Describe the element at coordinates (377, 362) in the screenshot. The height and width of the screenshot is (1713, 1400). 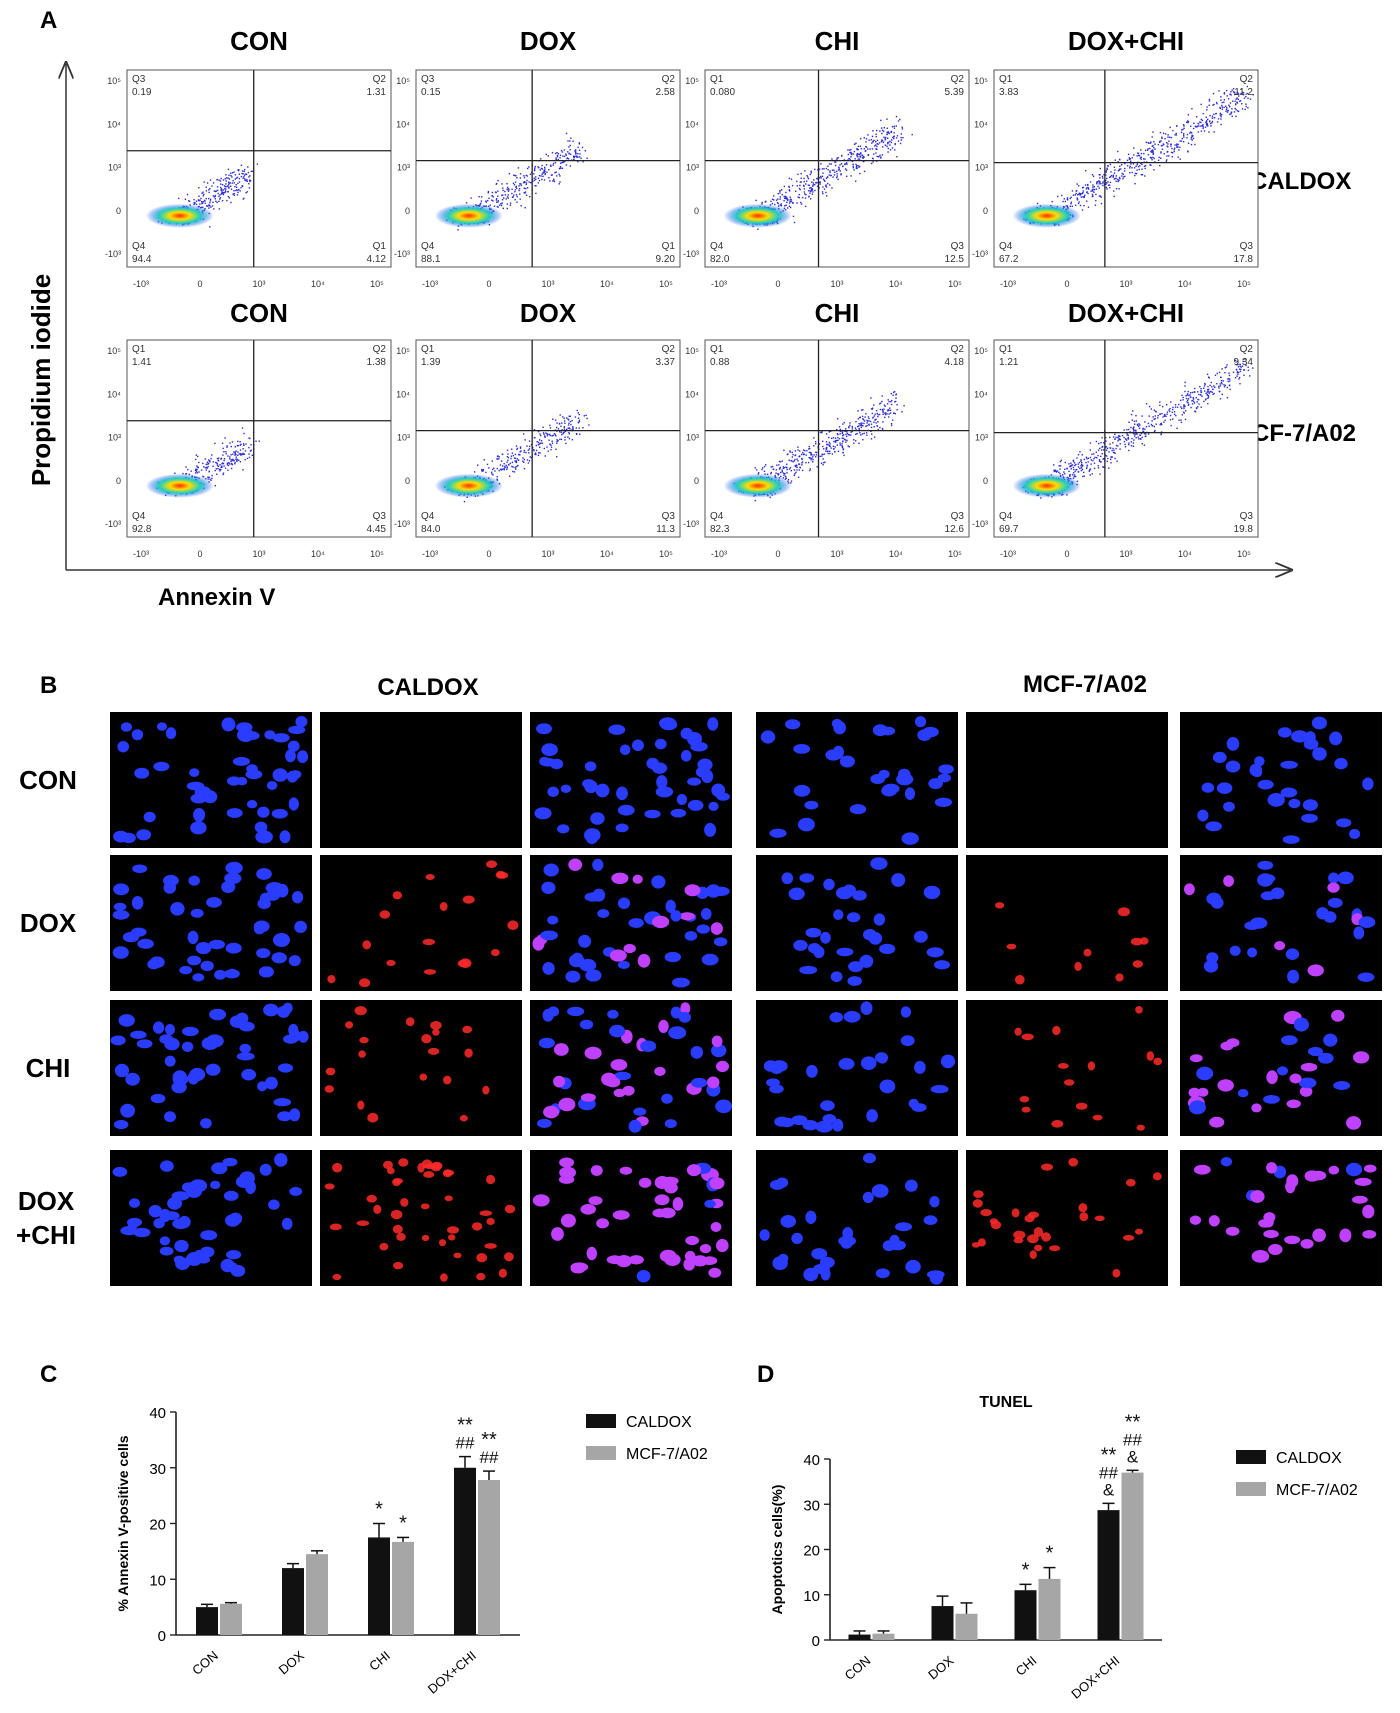
I see `quadrant-value: 1.38` at that location.